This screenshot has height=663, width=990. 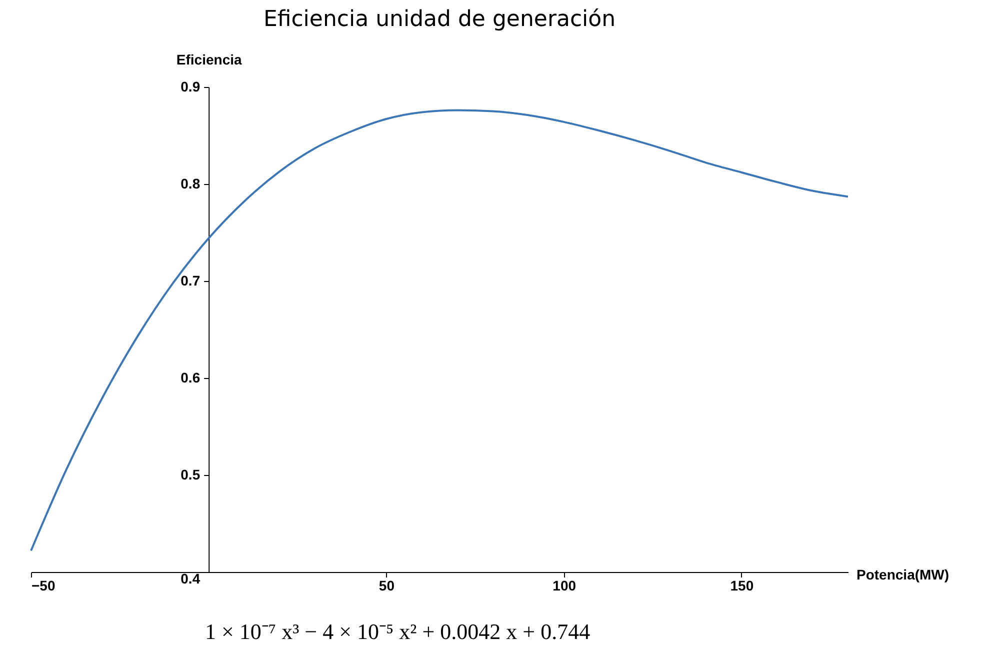 I want to click on y-tick-label: 0.4, so click(x=190, y=578).